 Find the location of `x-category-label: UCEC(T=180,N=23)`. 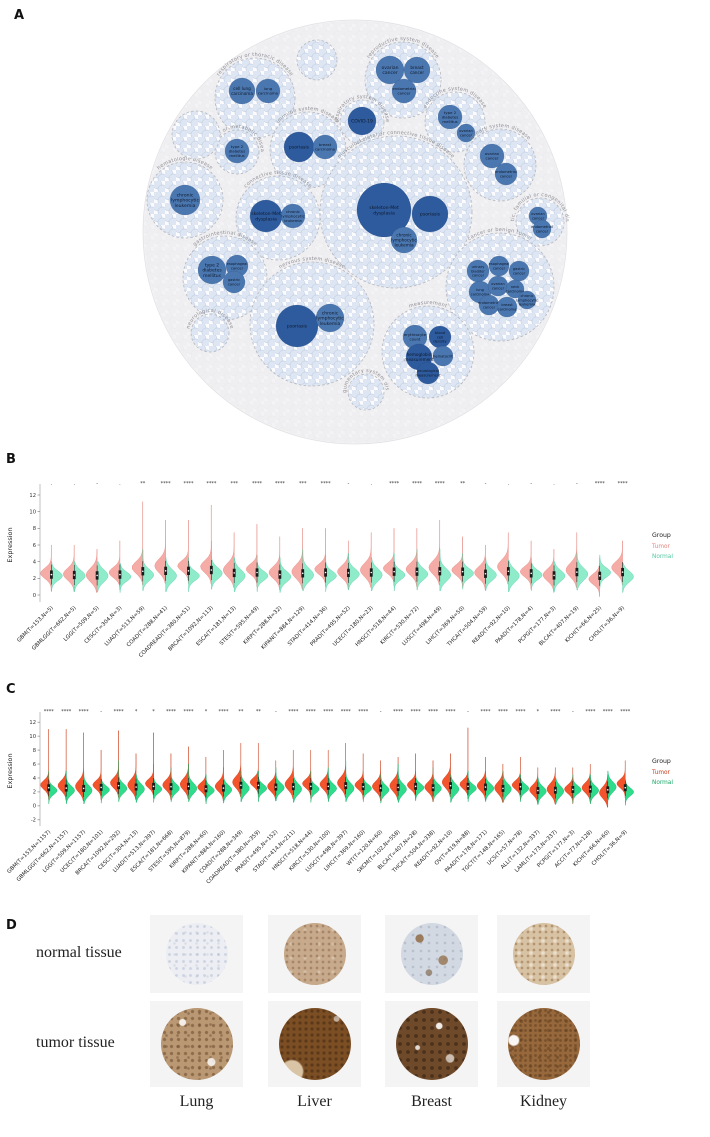

x-category-label: UCEC(T=180,N=23) is located at coordinates (353, 626).